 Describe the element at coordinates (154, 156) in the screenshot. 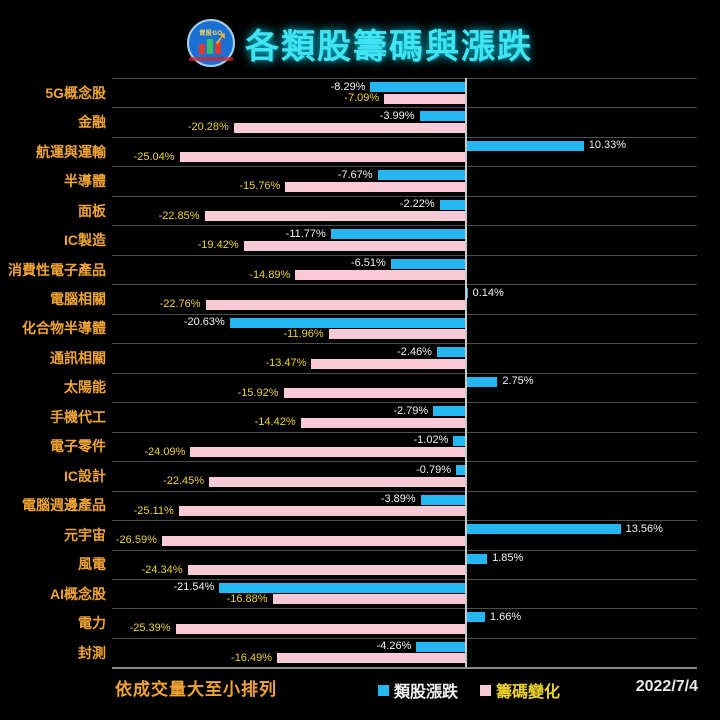

I see `bar-value-label: -25.04%` at that location.